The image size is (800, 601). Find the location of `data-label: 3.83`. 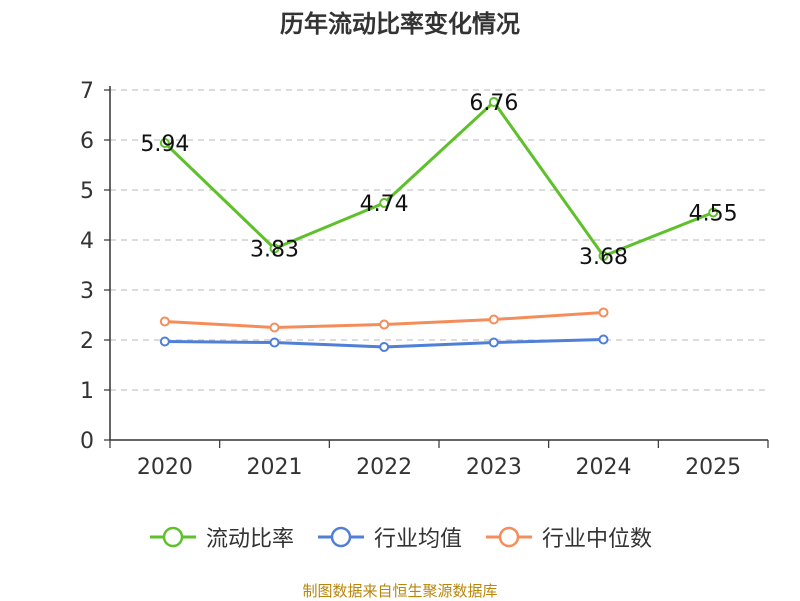

data-label: 3.83 is located at coordinates (274, 250).